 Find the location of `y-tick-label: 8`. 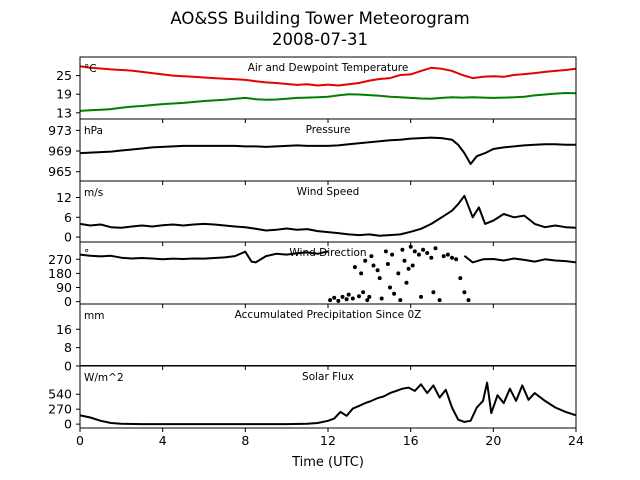

y-tick-label: 8 is located at coordinates (68, 347).